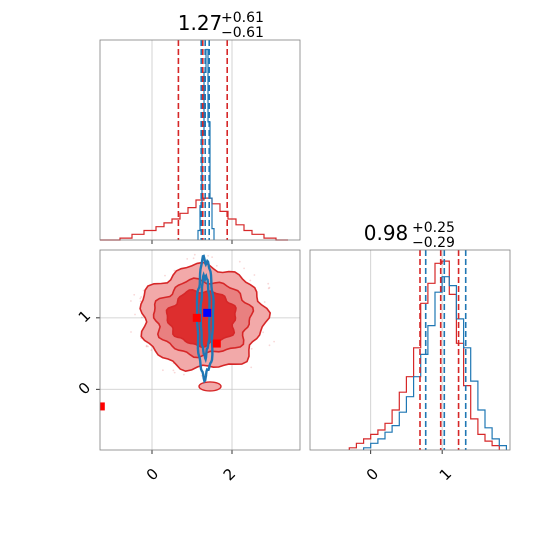 Image resolution: width=550 pixels, height=550 pixels. Describe the element at coordinates (433, 243) in the screenshot. I see `title-param-2-minus: −0.29` at that location.